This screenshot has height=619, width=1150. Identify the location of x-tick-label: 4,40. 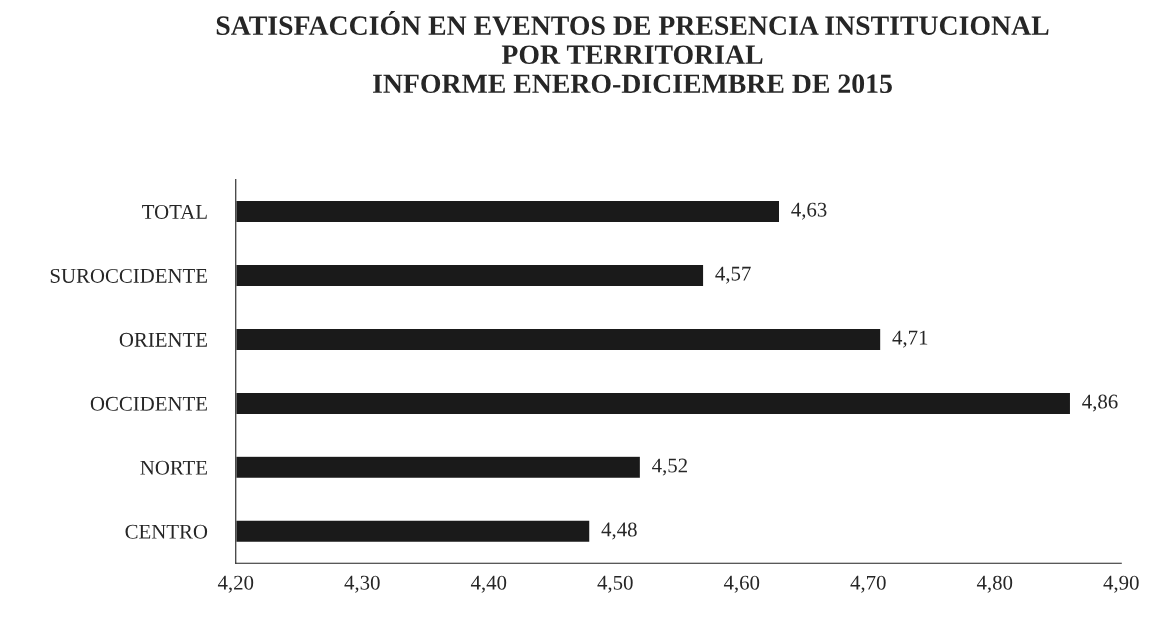
(488, 584).